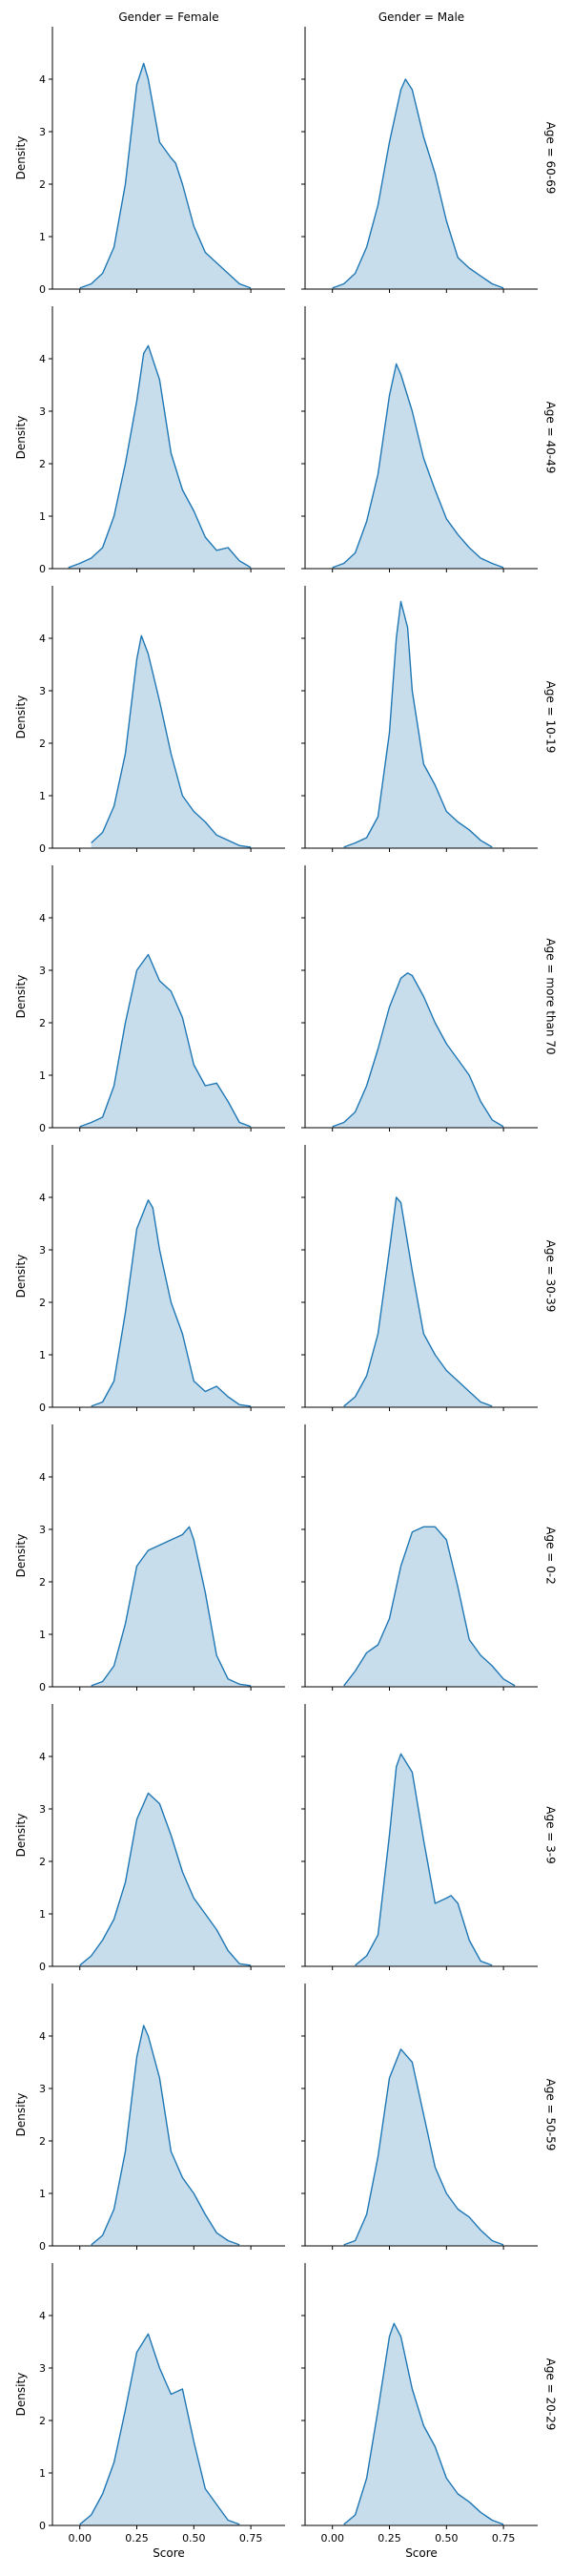 Image resolution: width=572 pixels, height=2576 pixels. What do you see at coordinates (551, 1835) in the screenshot?
I see `row-title-6: Age = 3-9` at bounding box center [551, 1835].